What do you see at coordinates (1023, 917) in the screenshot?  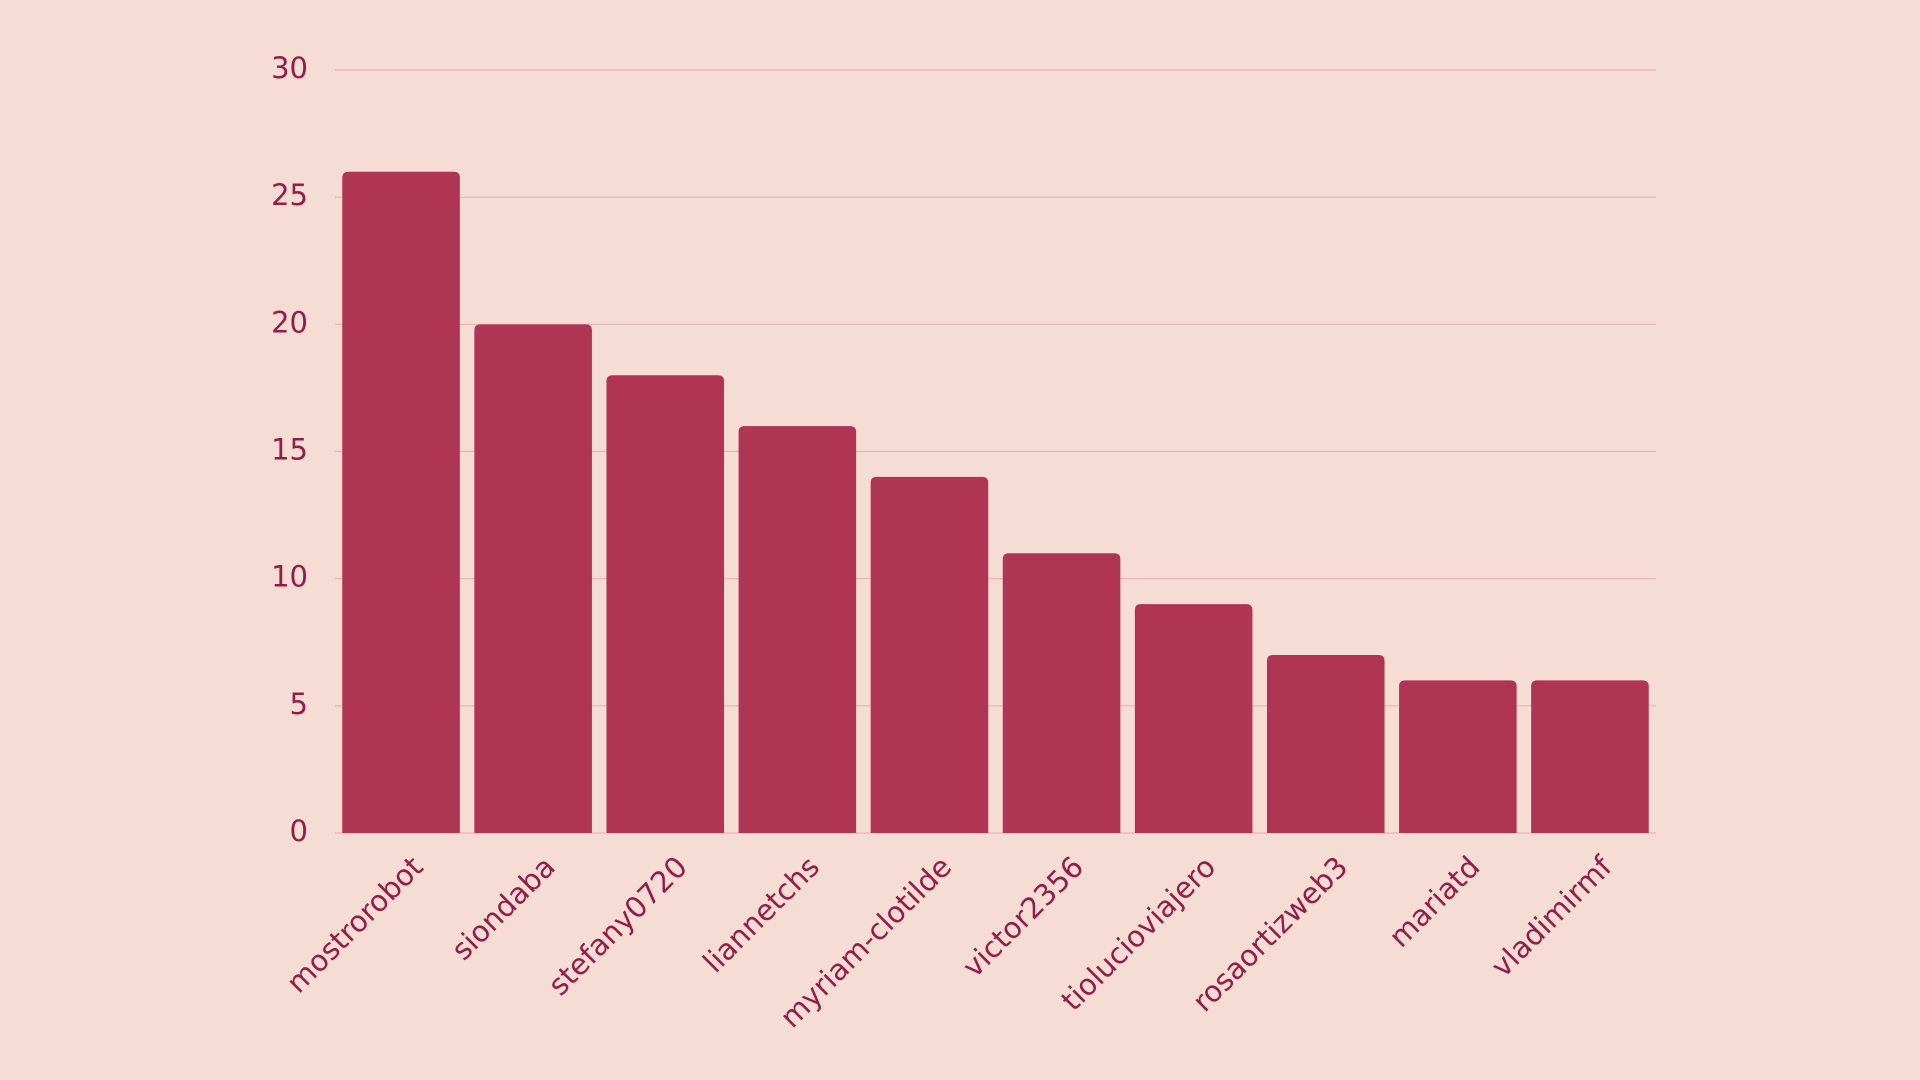 I see `x-tick-label: victor2356` at bounding box center [1023, 917].